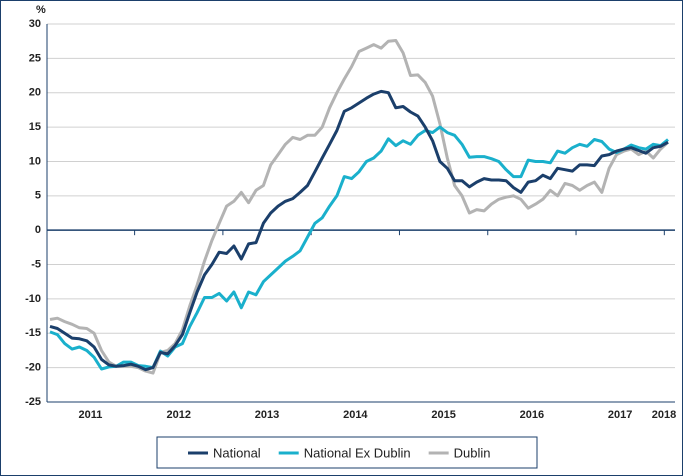 The height and width of the screenshot is (476, 683). What do you see at coordinates (33, 368) in the screenshot?
I see `y-tick-label: -20` at bounding box center [33, 368].